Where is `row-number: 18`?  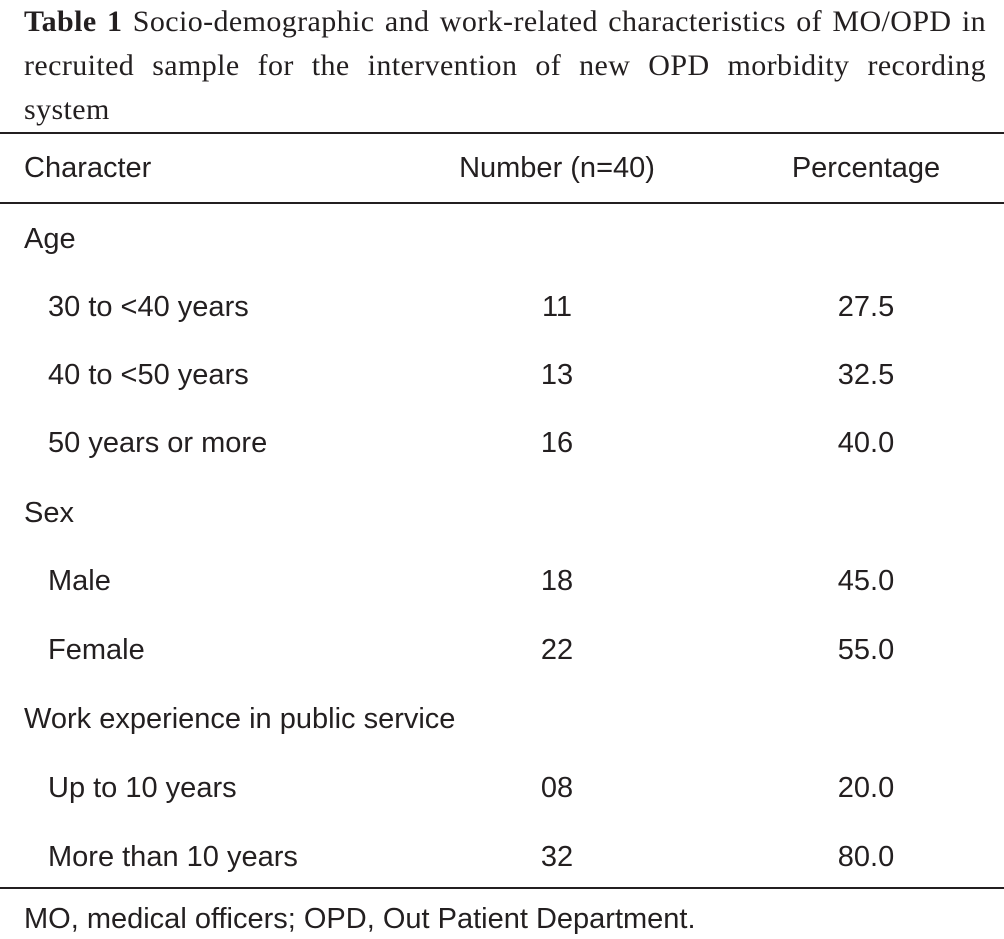 row-number: 18 is located at coordinates (557, 581).